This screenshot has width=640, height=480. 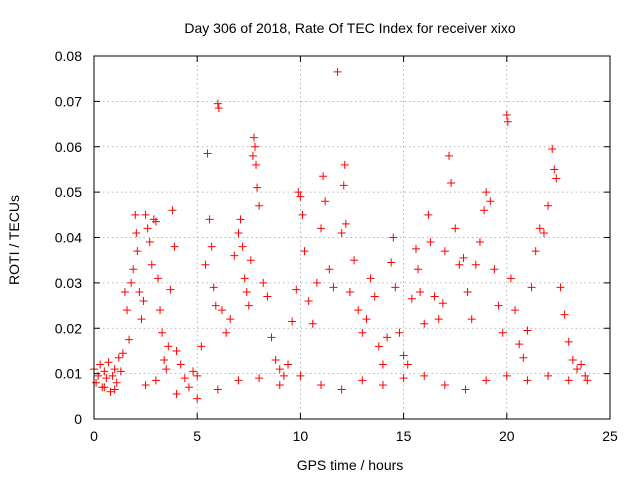 What do you see at coordinates (68, 328) in the screenshot?
I see `y-tick-label: 0.02` at bounding box center [68, 328].